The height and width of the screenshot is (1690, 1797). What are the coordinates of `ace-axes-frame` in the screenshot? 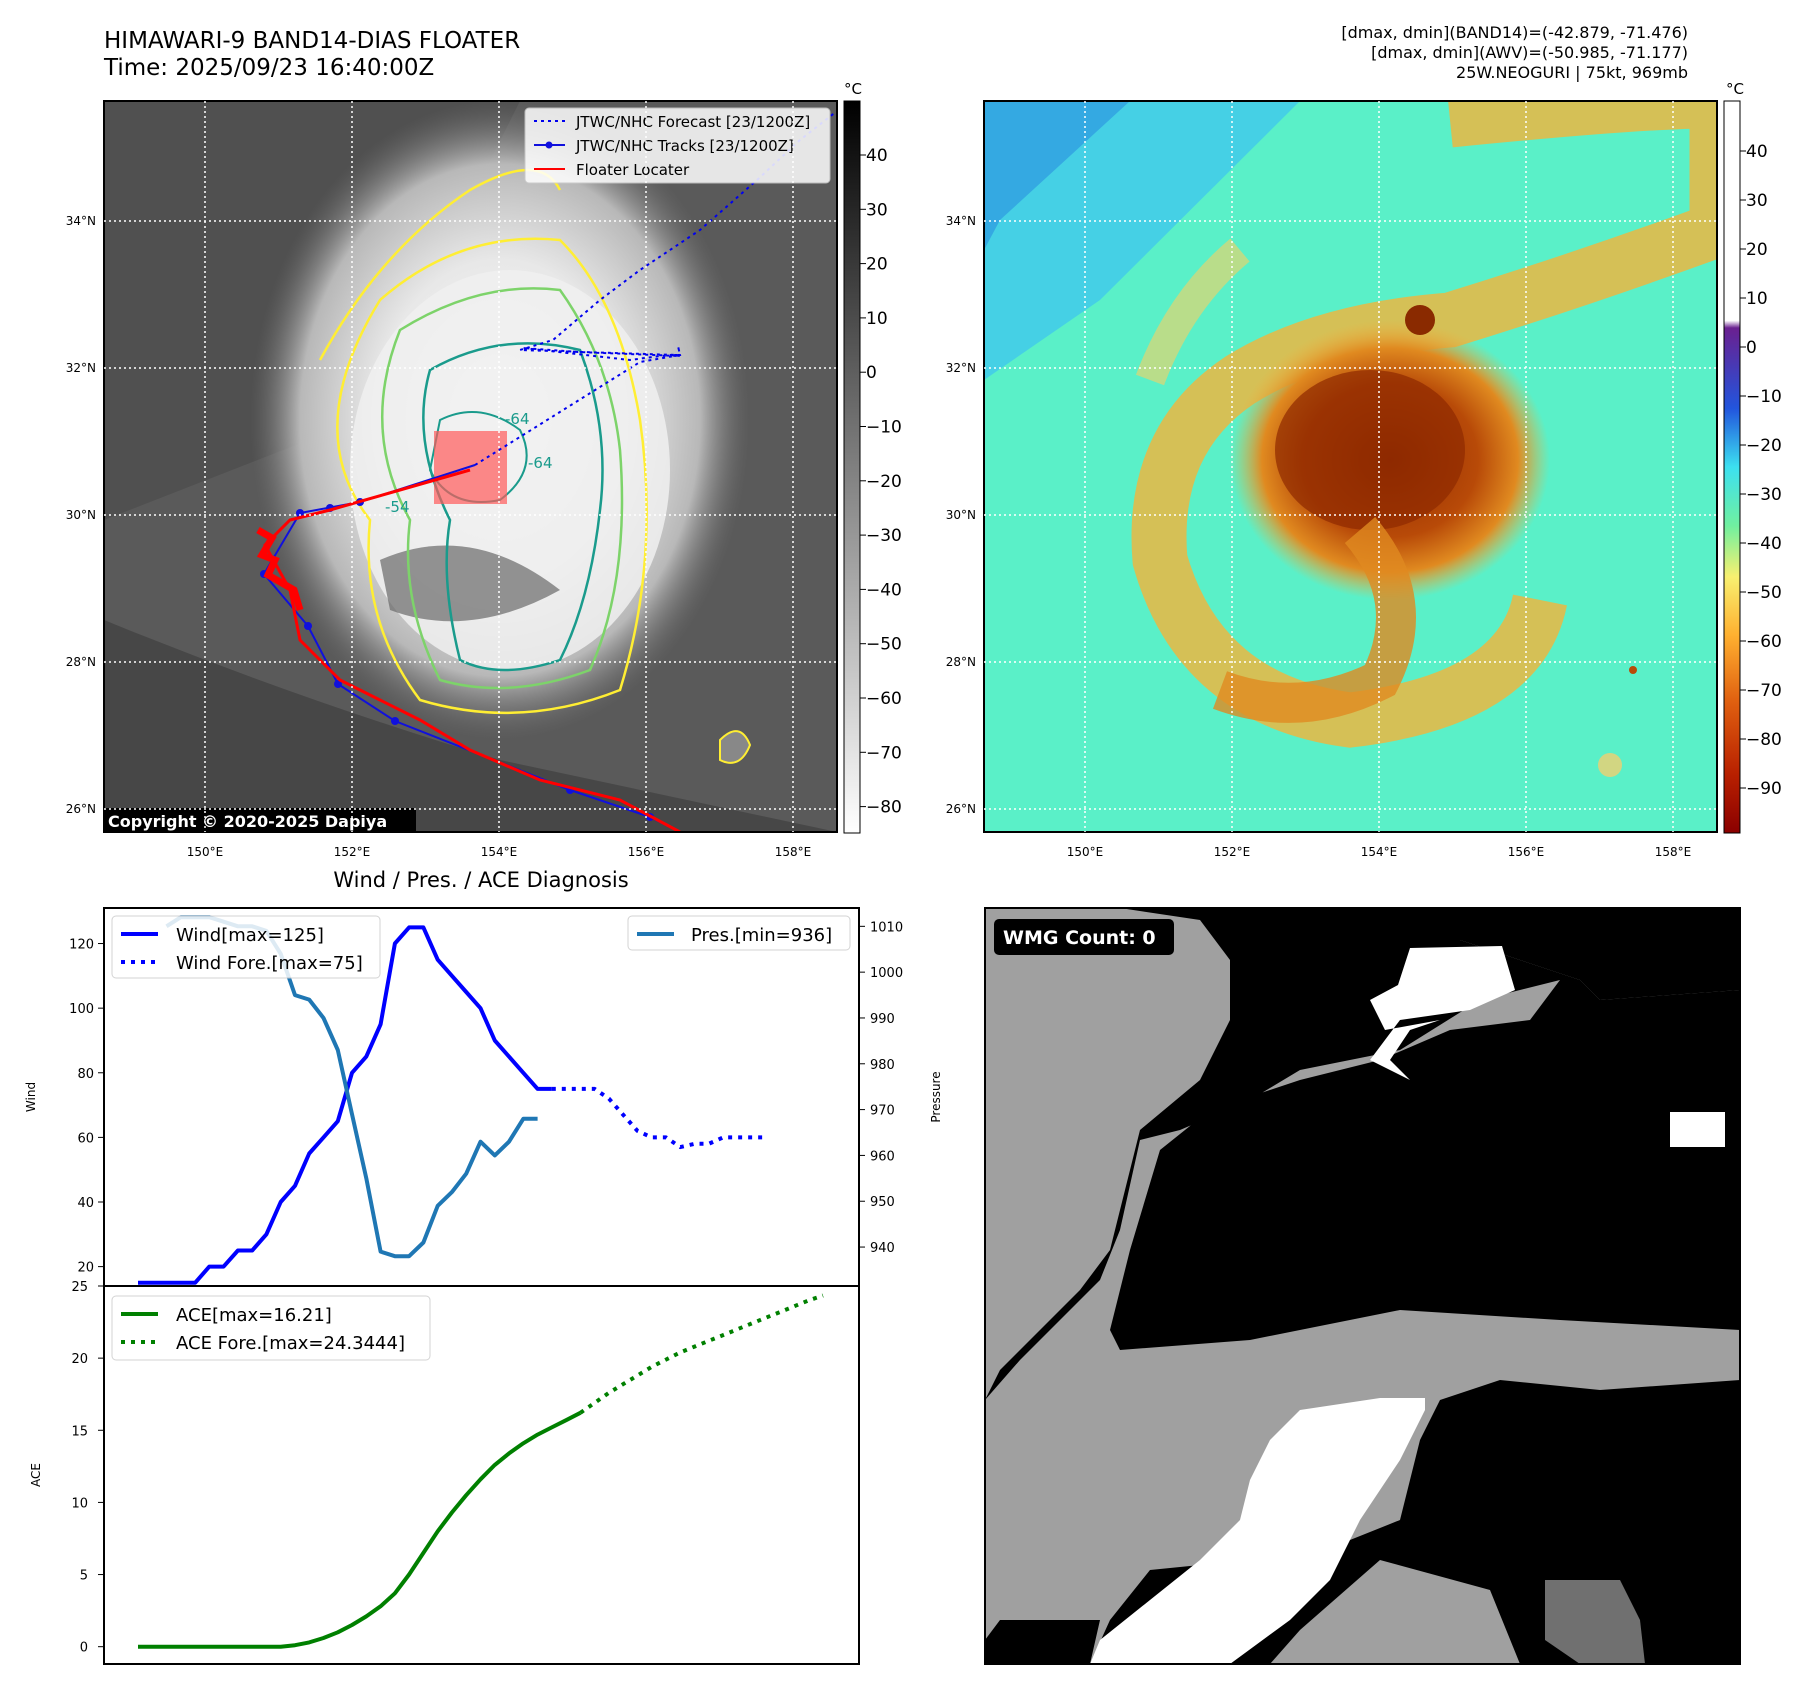 It's located at (481, 1475).